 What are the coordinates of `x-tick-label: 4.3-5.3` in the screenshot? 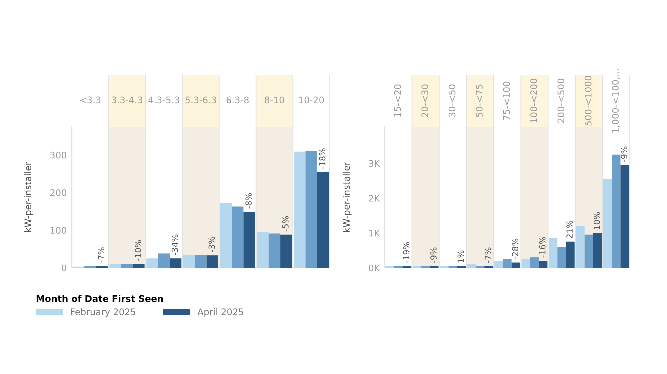 It's located at (164, 100).